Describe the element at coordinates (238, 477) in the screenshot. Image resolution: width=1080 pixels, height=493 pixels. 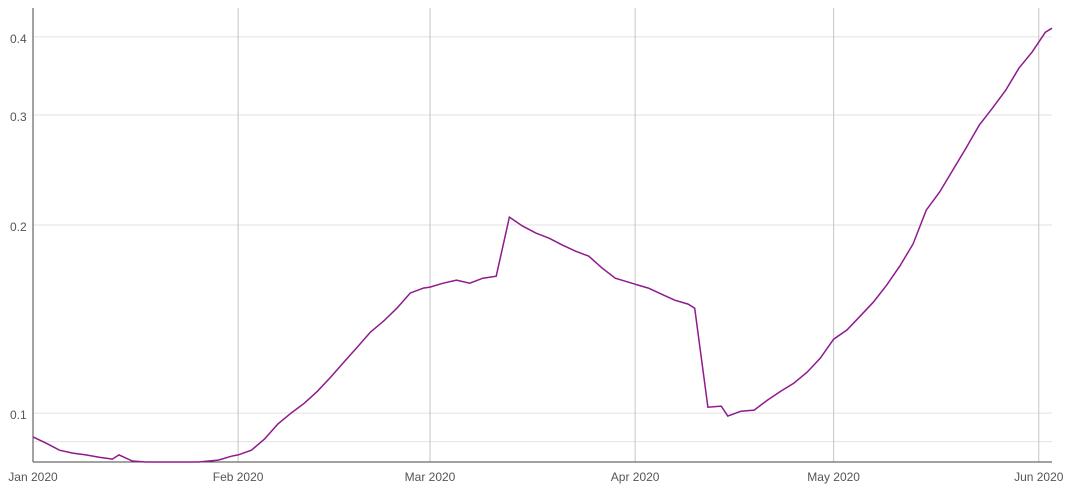
I see `x-tick-label: Feb 2020` at that location.